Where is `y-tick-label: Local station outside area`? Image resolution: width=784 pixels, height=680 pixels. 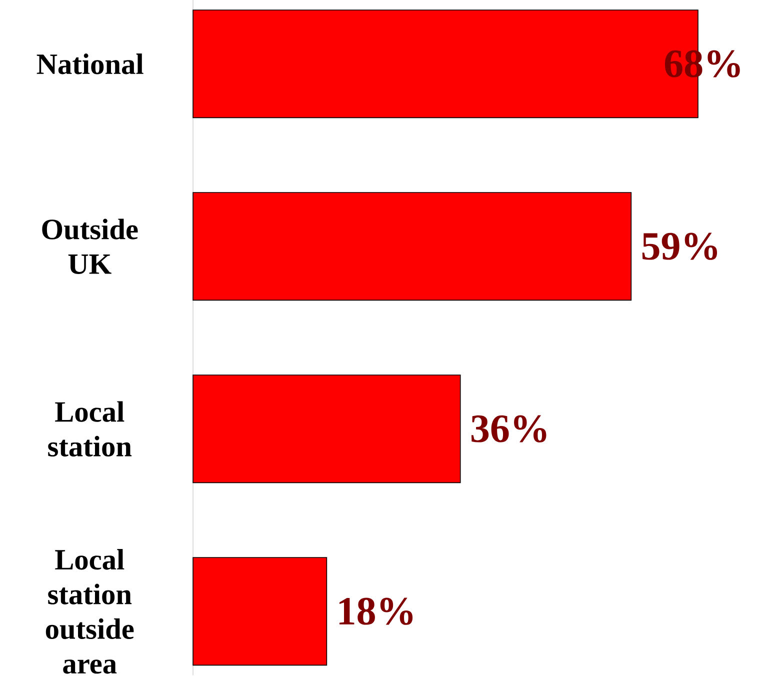
y-tick-label: Local station outside area is located at coordinates (90, 611).